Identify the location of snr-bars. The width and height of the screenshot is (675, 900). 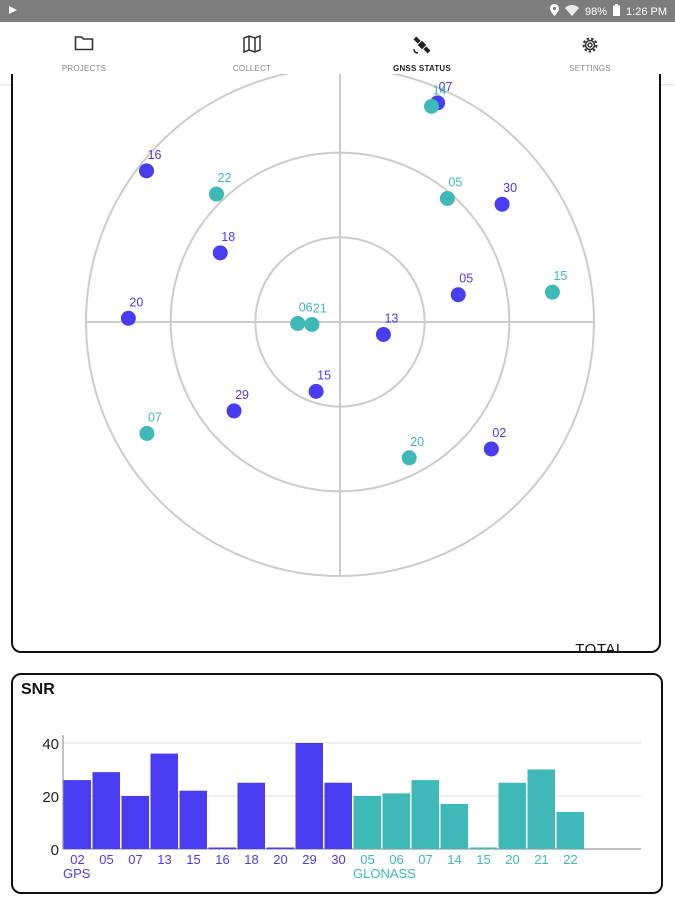
(323, 796).